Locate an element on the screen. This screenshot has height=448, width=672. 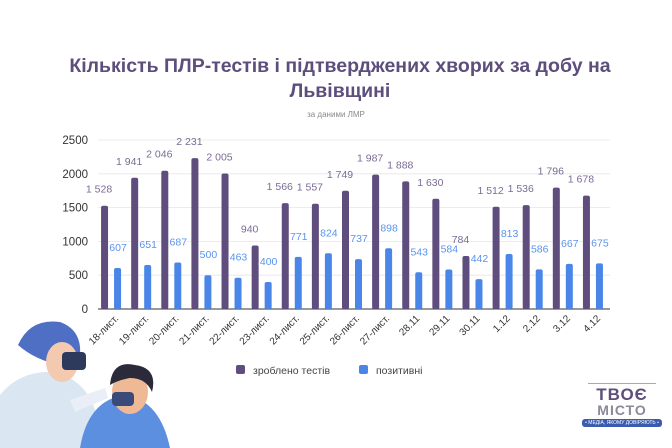
x-tick-label: 28.11 is located at coordinates (409, 325).